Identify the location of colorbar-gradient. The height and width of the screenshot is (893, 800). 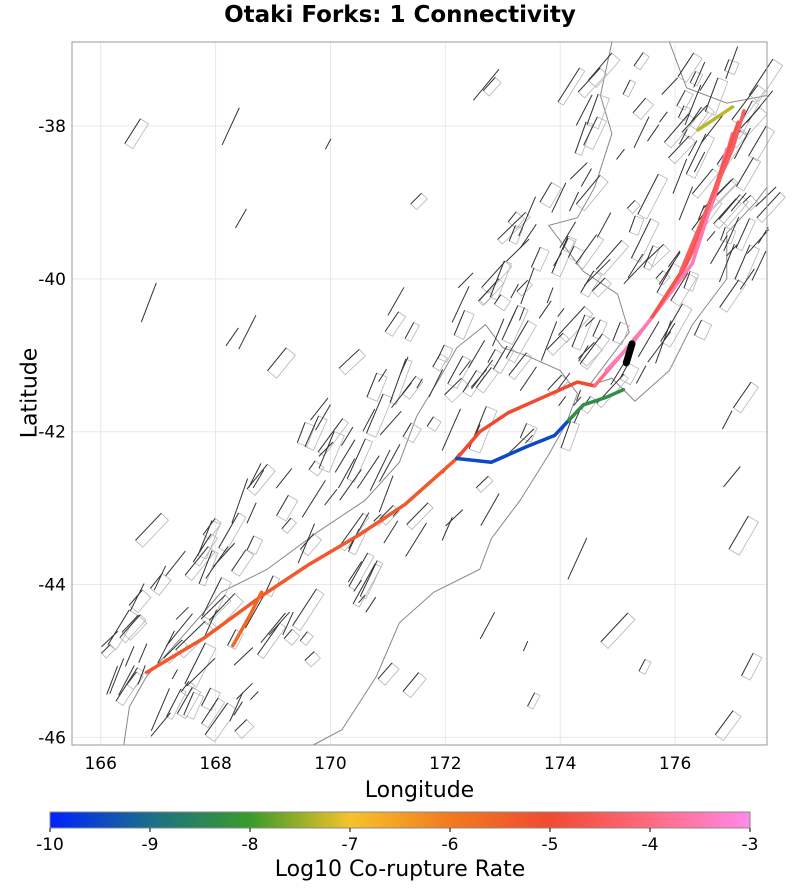
(400, 820).